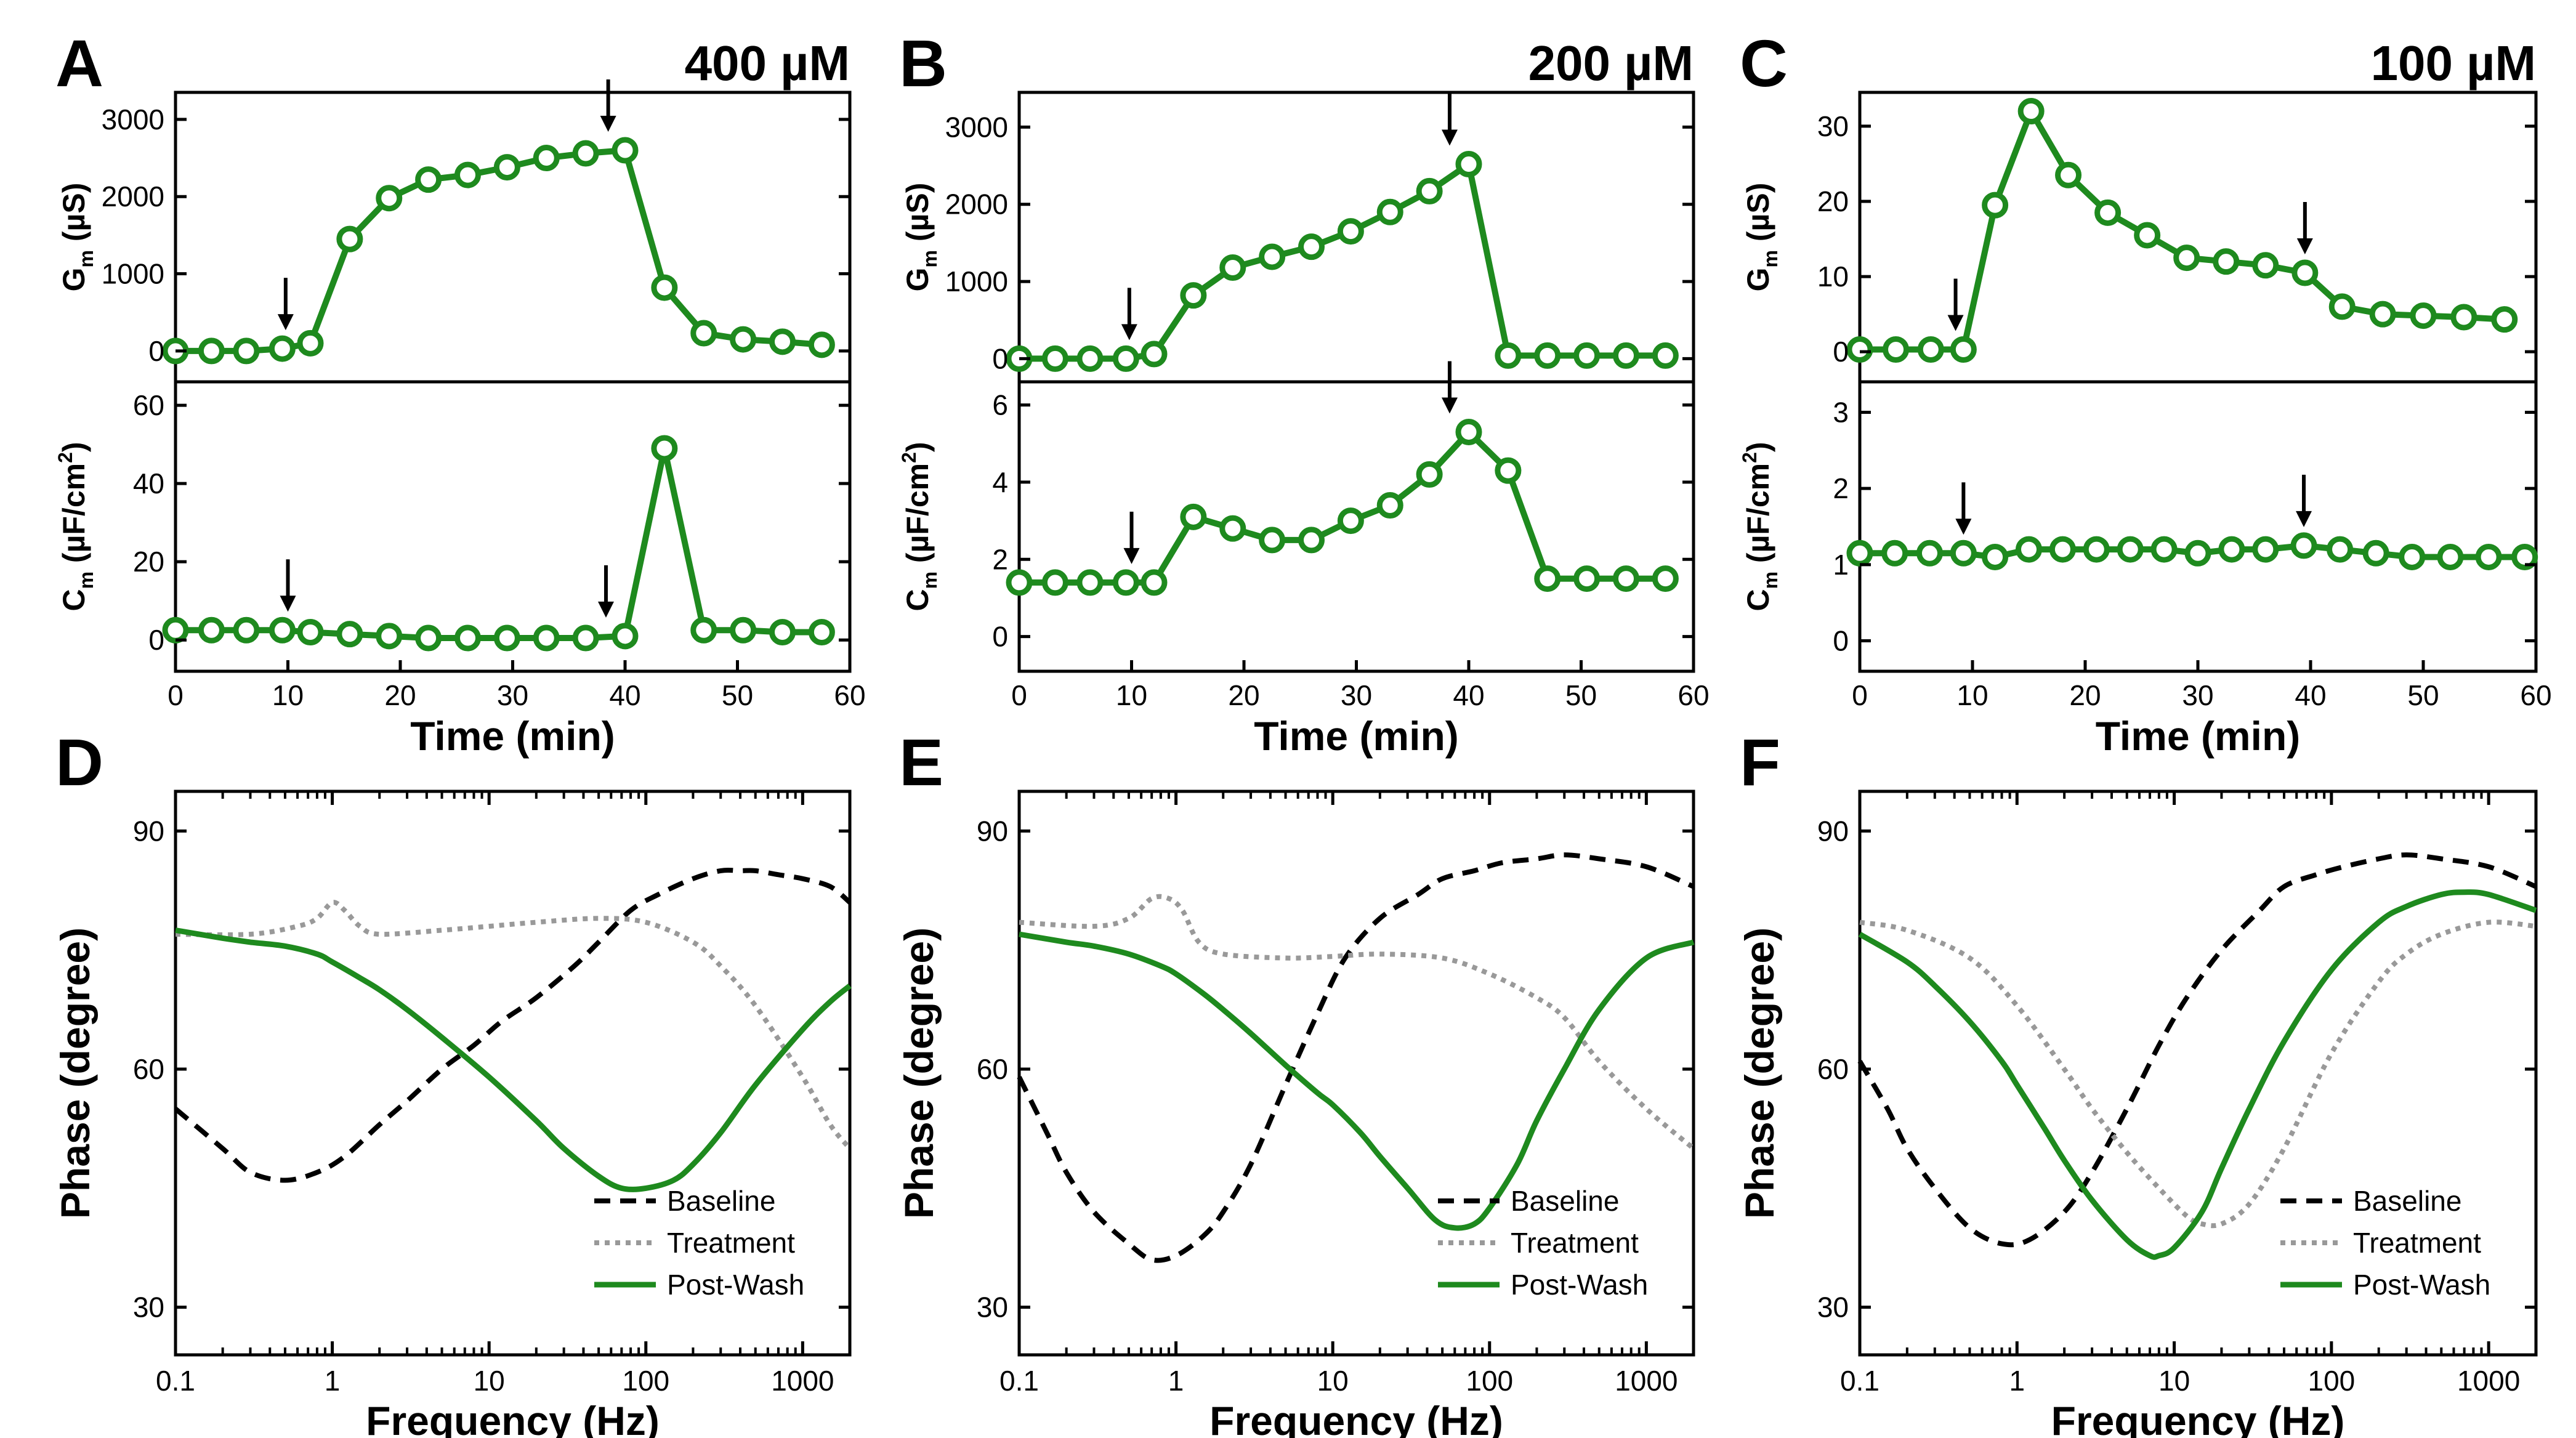 The width and height of the screenshot is (2576, 1438). What do you see at coordinates (2085, 695) in the screenshot?
I see `panel-c-time-xtick-label: 20` at bounding box center [2085, 695].